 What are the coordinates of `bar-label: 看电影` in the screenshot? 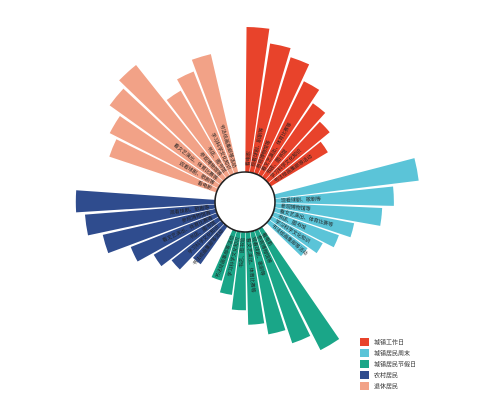 It's located at (248, 158).